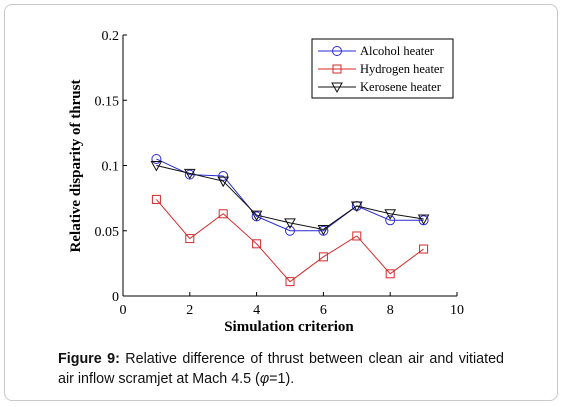  What do you see at coordinates (107, 101) in the screenshot?
I see `y-tick-label: 0.15` at bounding box center [107, 101].